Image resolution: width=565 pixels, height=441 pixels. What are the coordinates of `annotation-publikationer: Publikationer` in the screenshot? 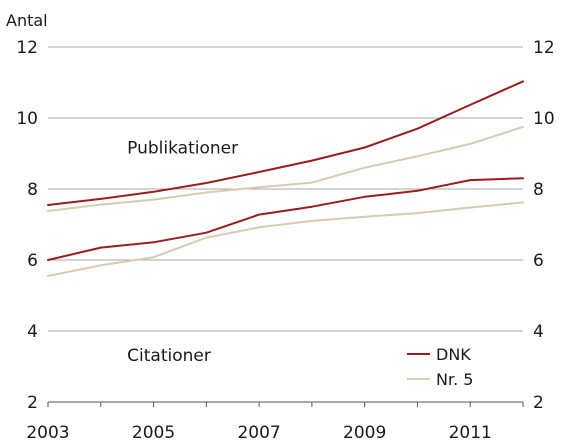 It's located at (182, 149).